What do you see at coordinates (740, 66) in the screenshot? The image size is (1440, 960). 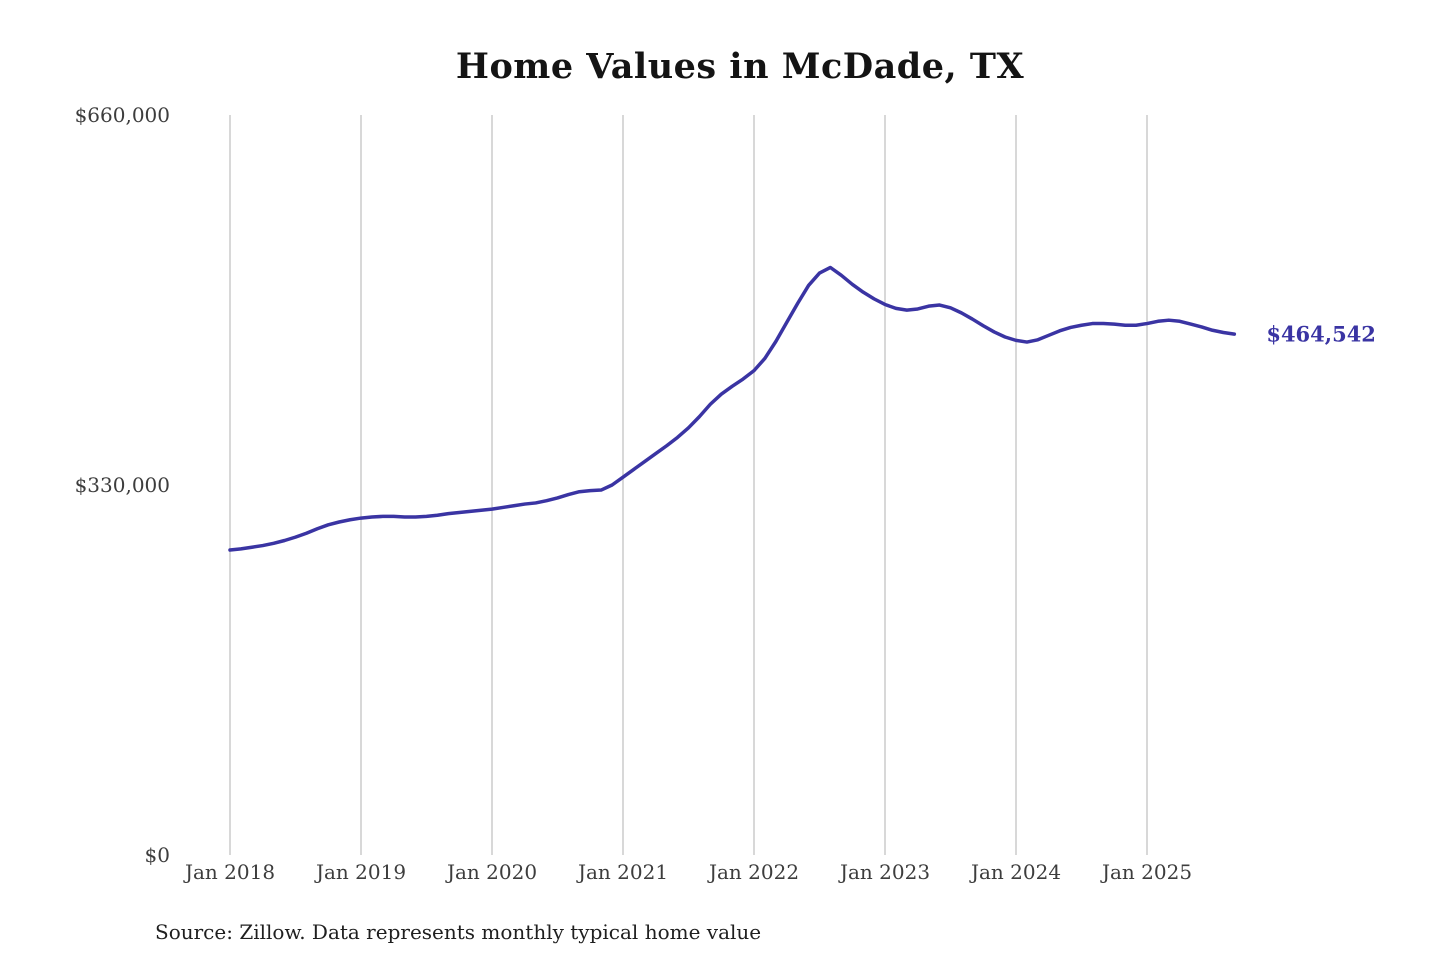 I see `chart-title: Home Values in McDade, TX` at bounding box center [740, 66].